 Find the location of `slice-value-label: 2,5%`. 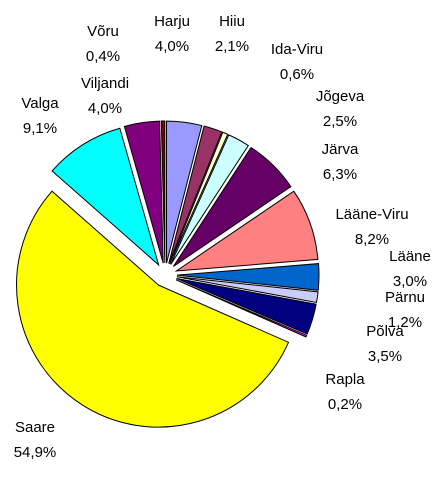

slice-value-label: 2,5% is located at coordinates (340, 121).